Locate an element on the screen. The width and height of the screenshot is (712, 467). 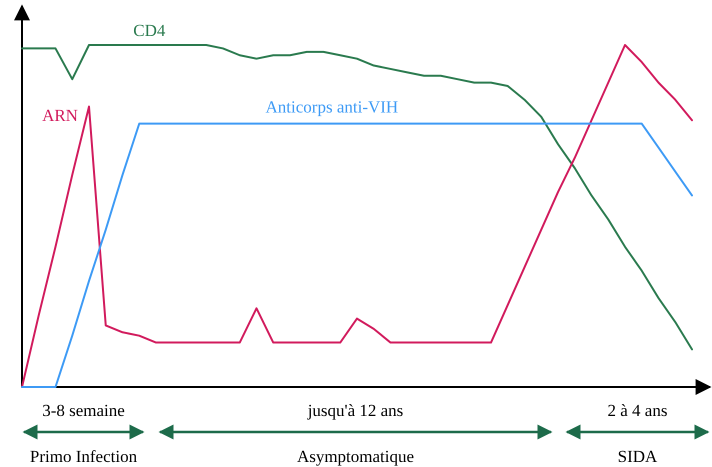
text: jusqu'à 12 ans is located at coordinates (355, 410).